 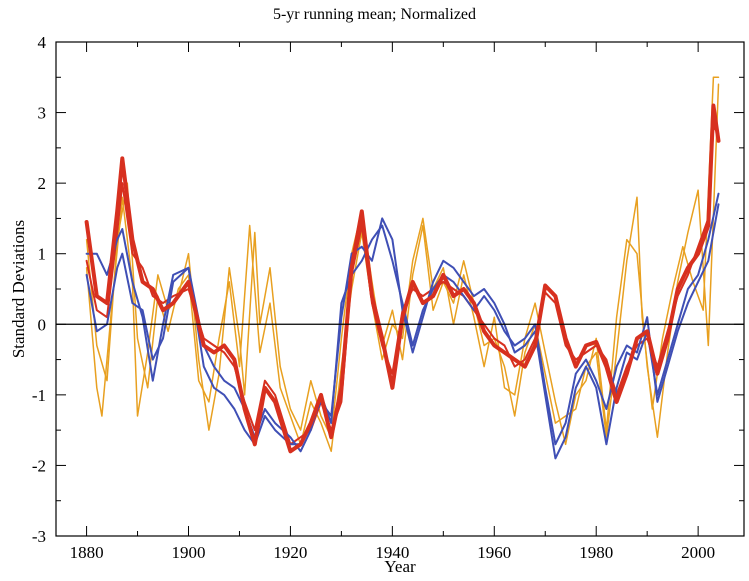 What do you see at coordinates (290, 552) in the screenshot?
I see `x-tick-label: 1920` at bounding box center [290, 552].